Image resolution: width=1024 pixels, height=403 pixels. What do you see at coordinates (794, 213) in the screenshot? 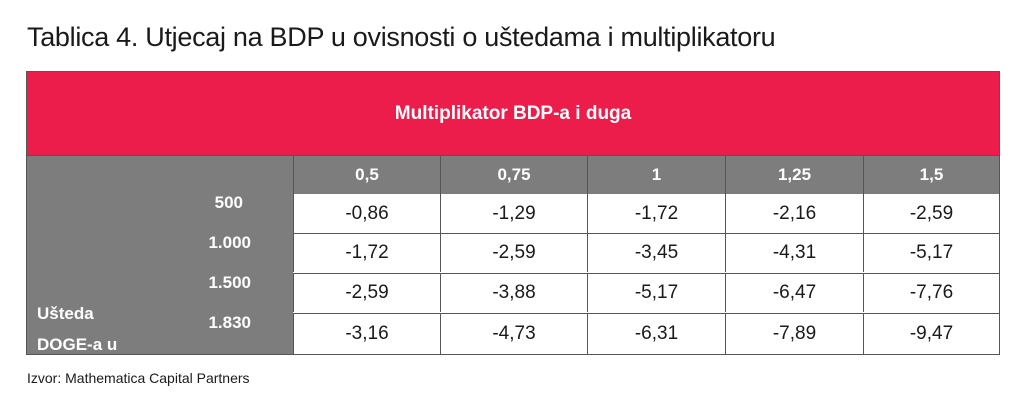
I see `table-cell: -2,16` at bounding box center [794, 213].